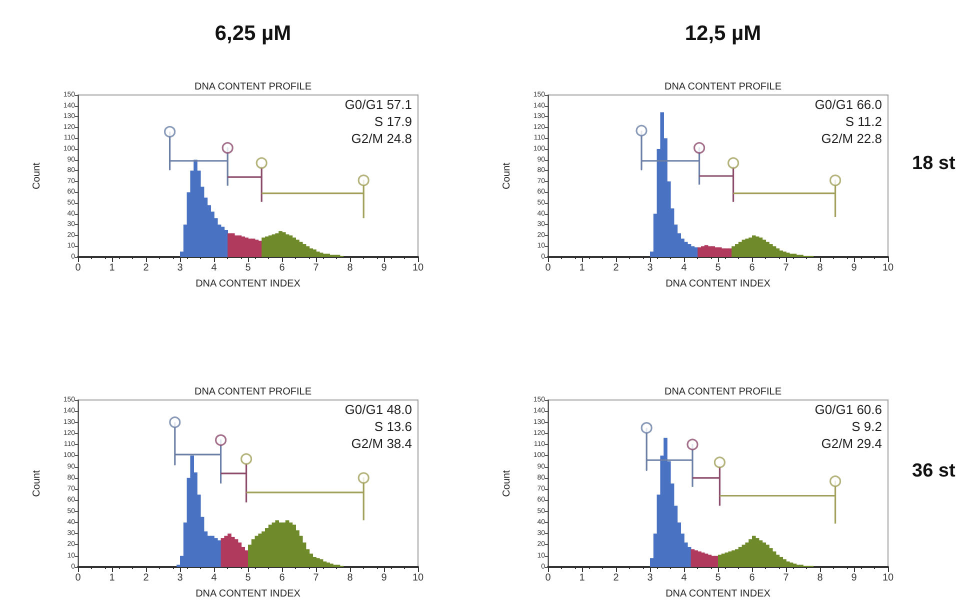 The image size is (971, 615). I want to click on annotation: G2/M 24.8, so click(381, 138).